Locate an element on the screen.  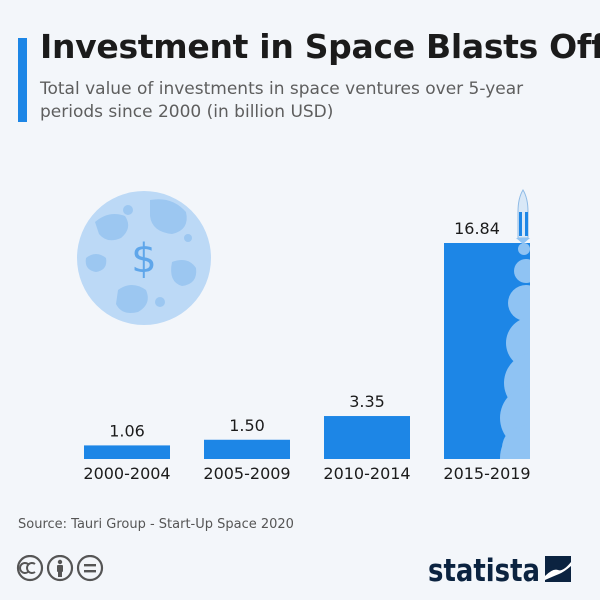
category-label-2000-2004: 2000-2004 is located at coordinates (126, 473).